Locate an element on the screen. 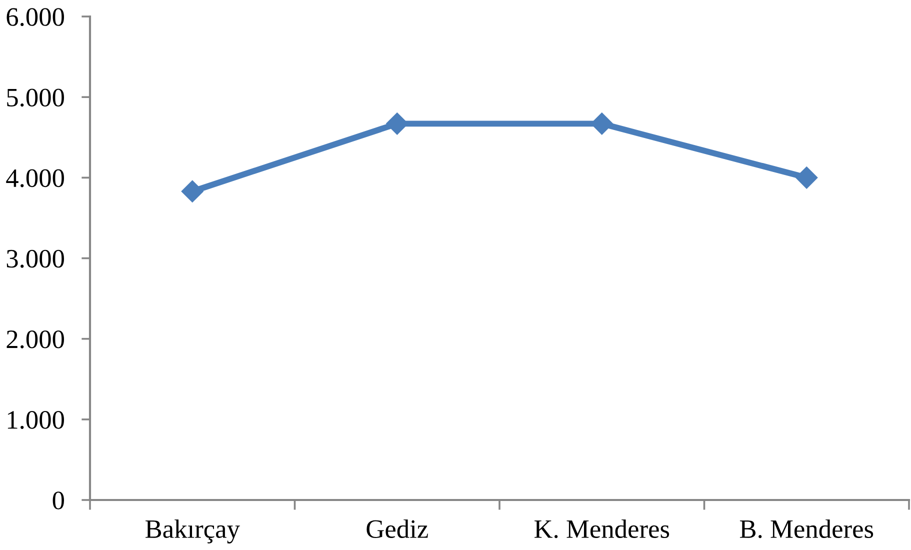 This screenshot has height=550, width=911. y-tick-label: 0 is located at coordinates (58, 501).